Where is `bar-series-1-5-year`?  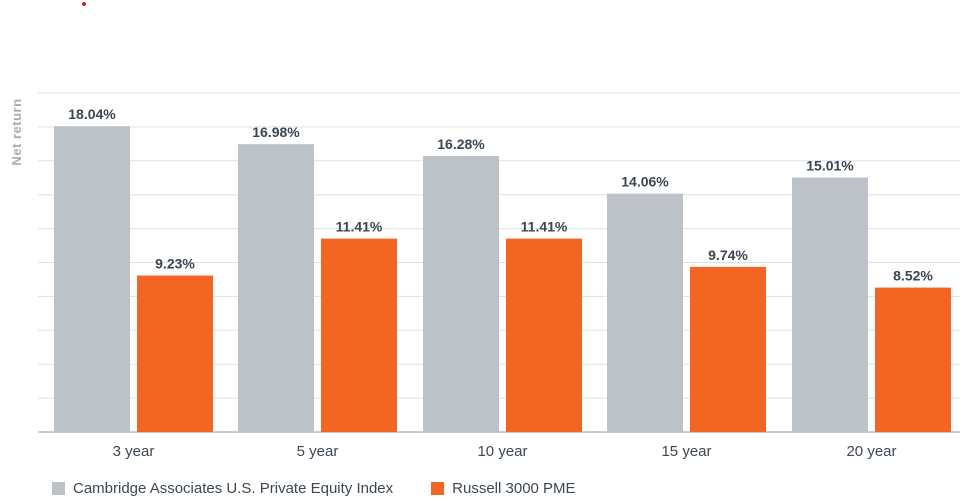 bar-series-1-5-year is located at coordinates (276, 288).